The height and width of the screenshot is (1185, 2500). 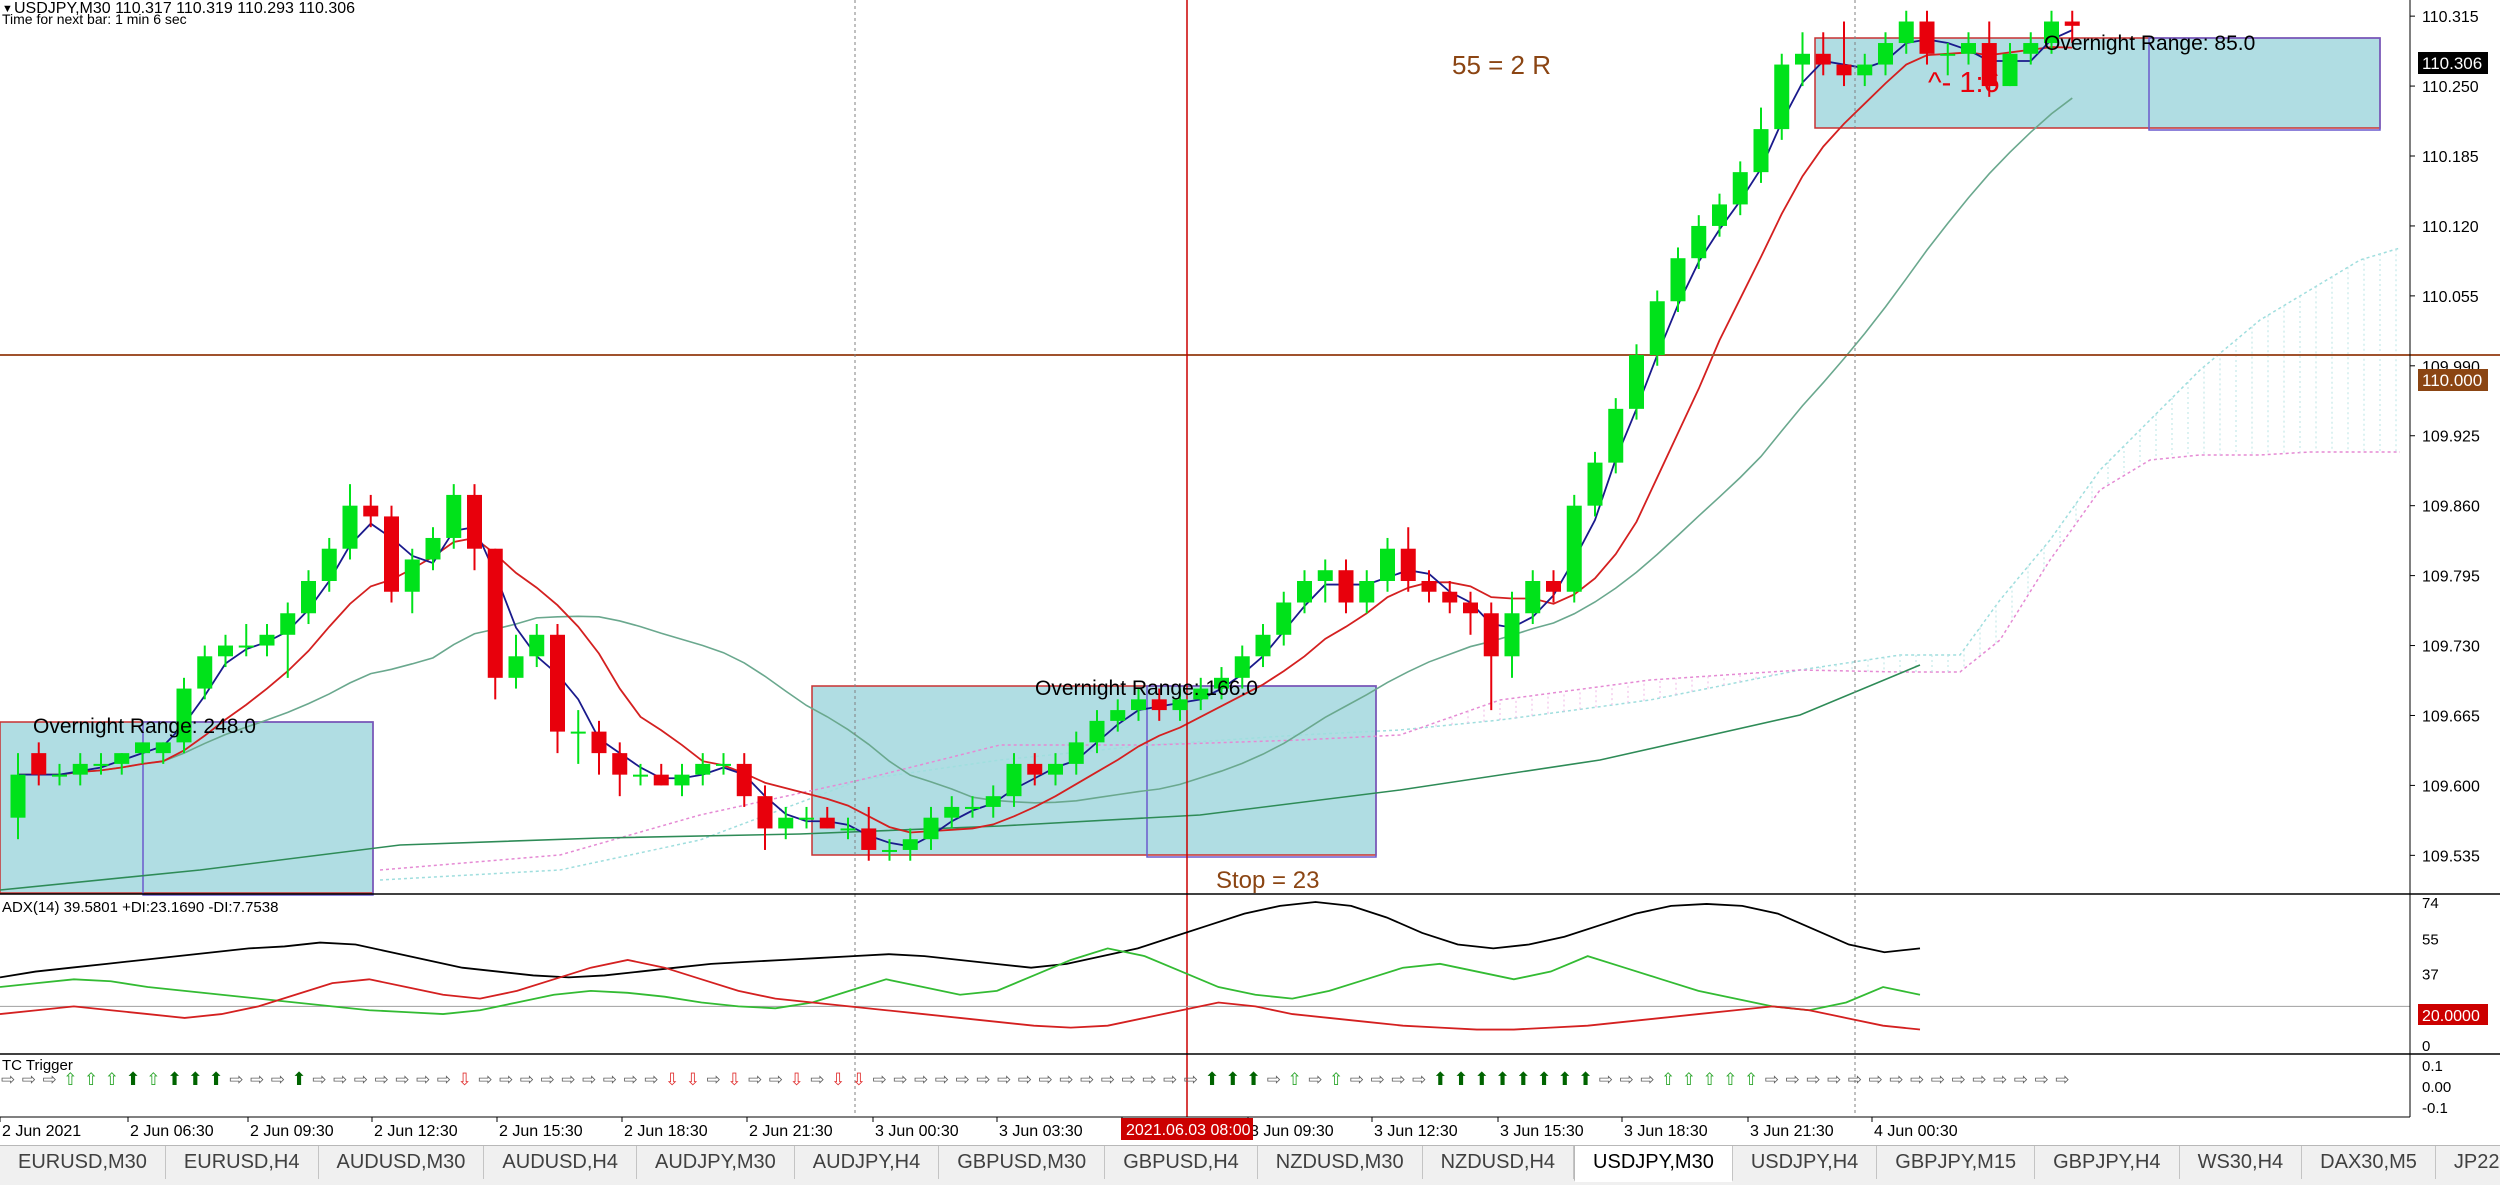 What do you see at coordinates (1956, 1162) in the screenshot?
I see `tab-gbpjpy-m15: GBPJPY,M15` at bounding box center [1956, 1162].